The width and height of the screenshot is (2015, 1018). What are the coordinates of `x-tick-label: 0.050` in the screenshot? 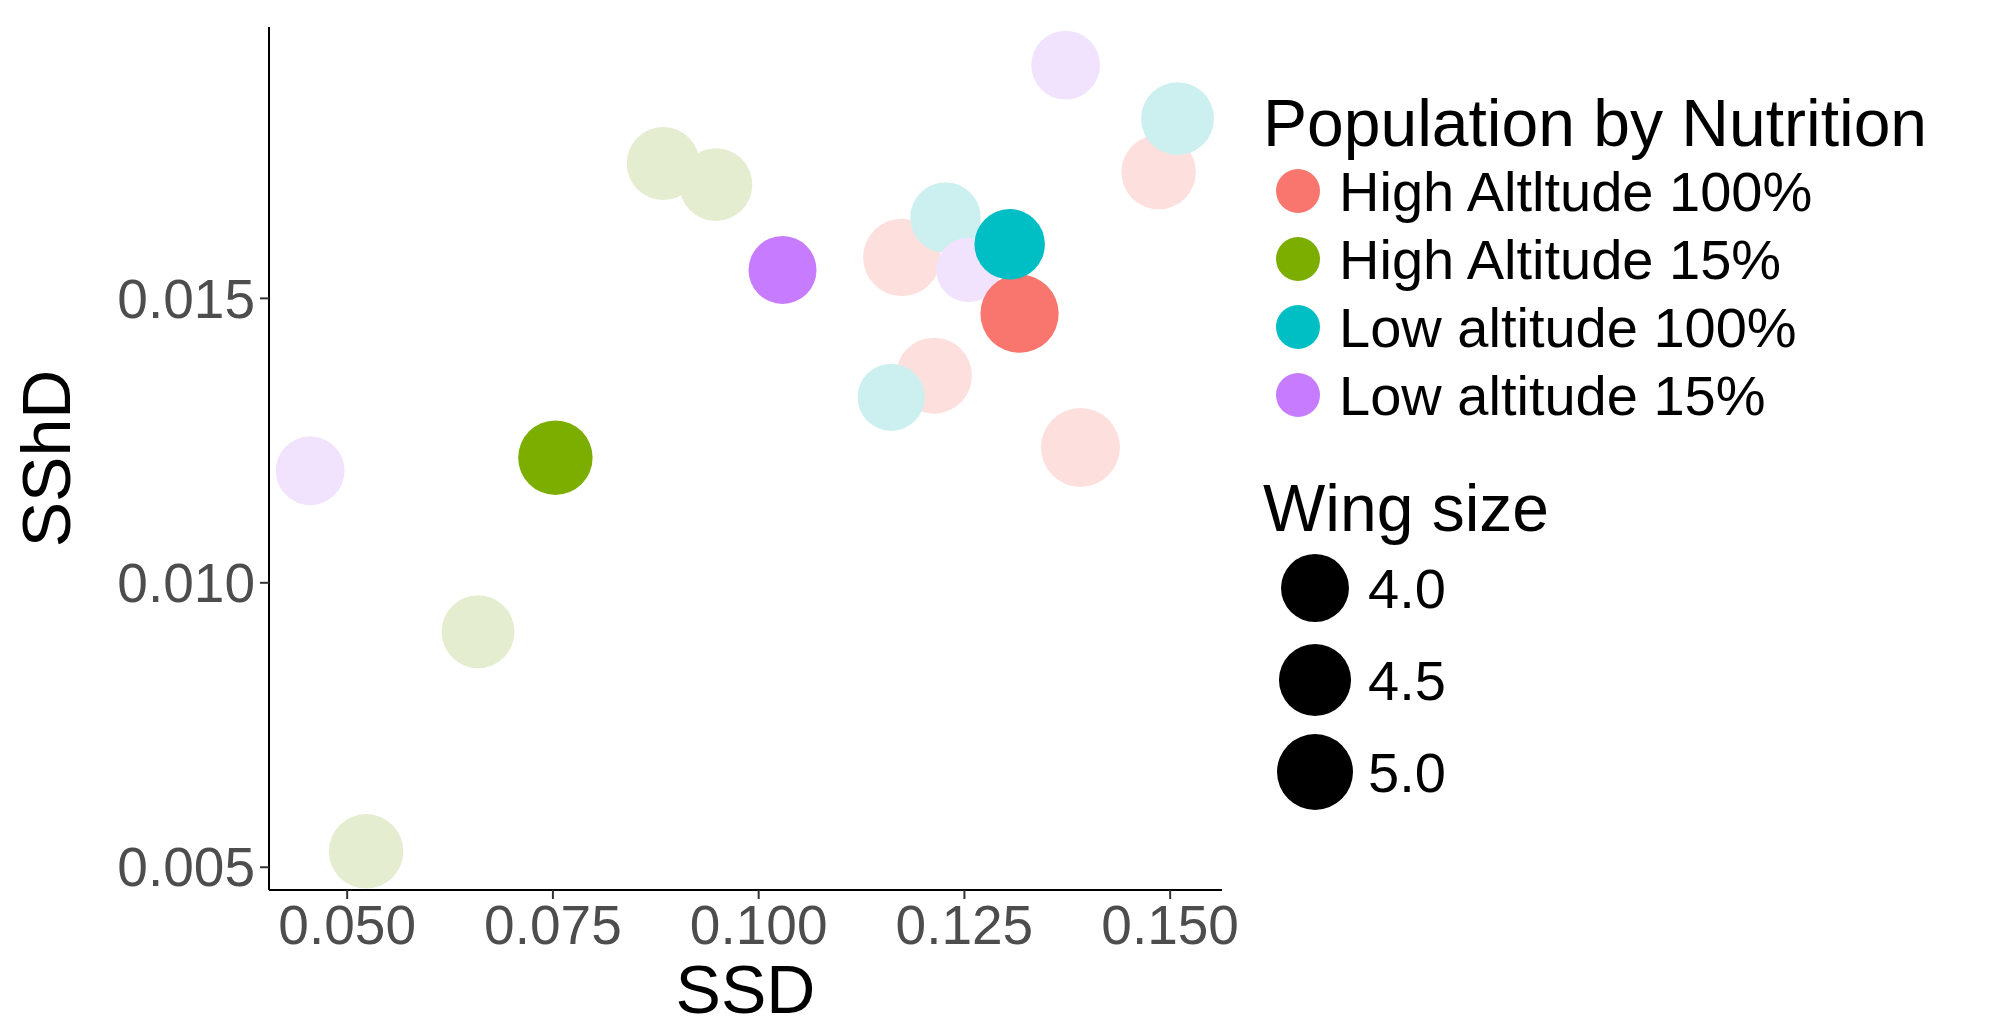 It's located at (347, 925).